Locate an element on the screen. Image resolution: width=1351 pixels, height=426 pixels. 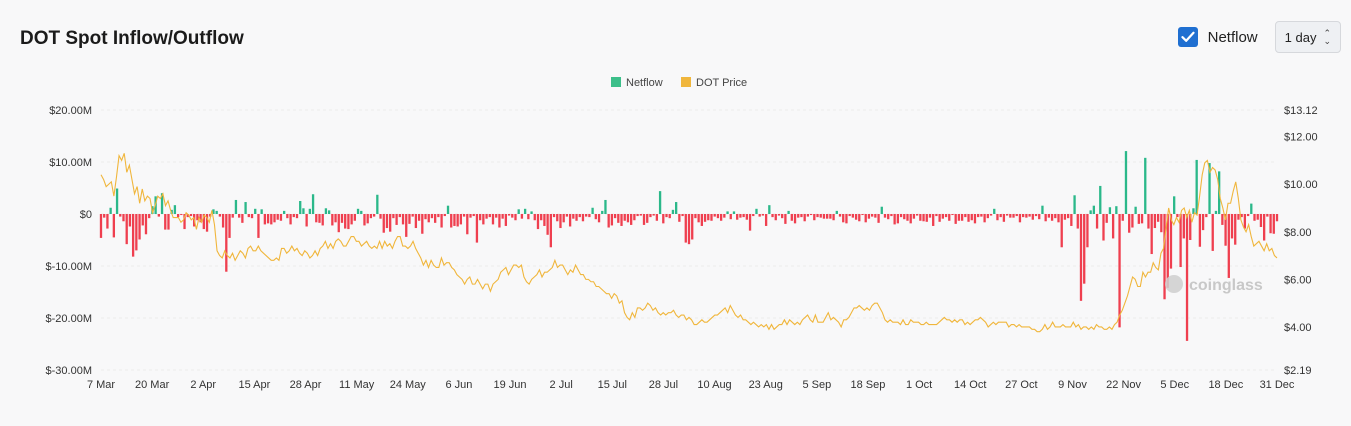
legend-swatch-dot-price is located at coordinates (686, 82).